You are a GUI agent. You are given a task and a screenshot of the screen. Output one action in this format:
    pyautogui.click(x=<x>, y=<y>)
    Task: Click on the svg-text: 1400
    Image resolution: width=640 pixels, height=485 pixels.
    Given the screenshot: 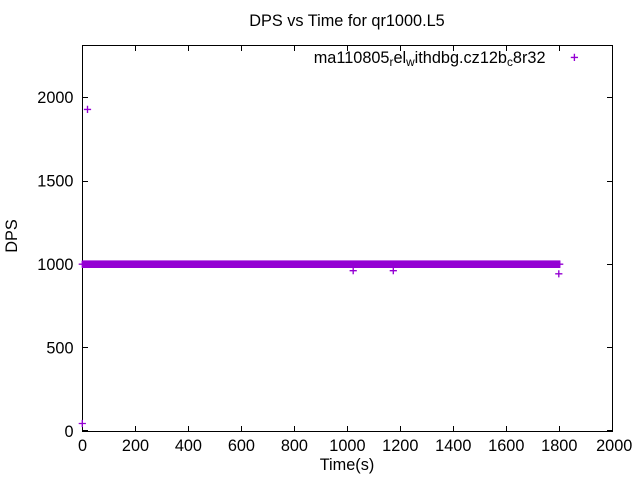 What is the action you would take?
    pyautogui.click(x=453, y=446)
    